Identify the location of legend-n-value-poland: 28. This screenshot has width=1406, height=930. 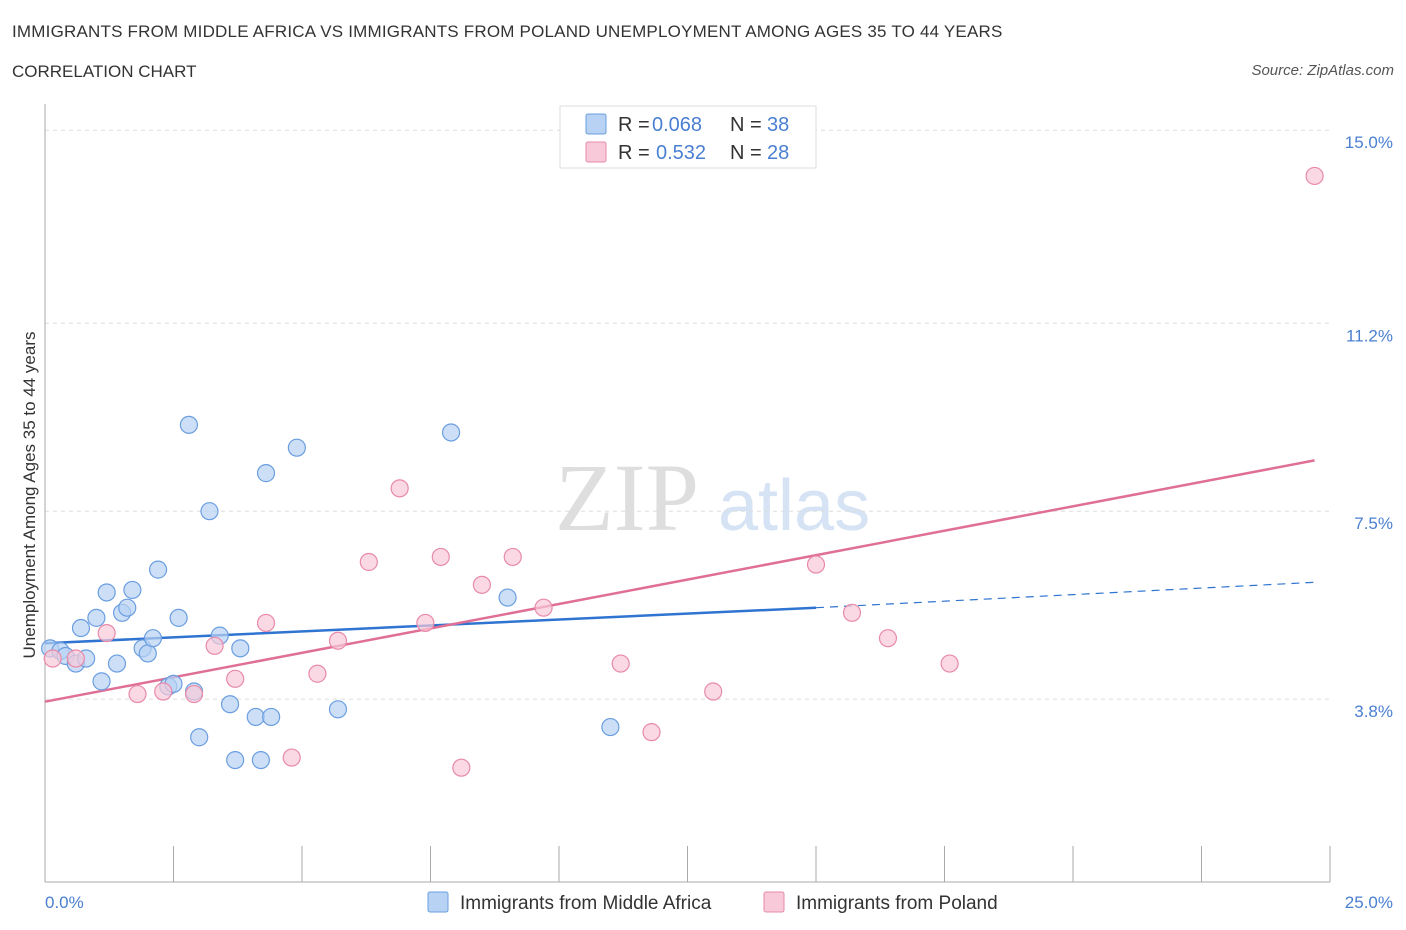
(778, 153).